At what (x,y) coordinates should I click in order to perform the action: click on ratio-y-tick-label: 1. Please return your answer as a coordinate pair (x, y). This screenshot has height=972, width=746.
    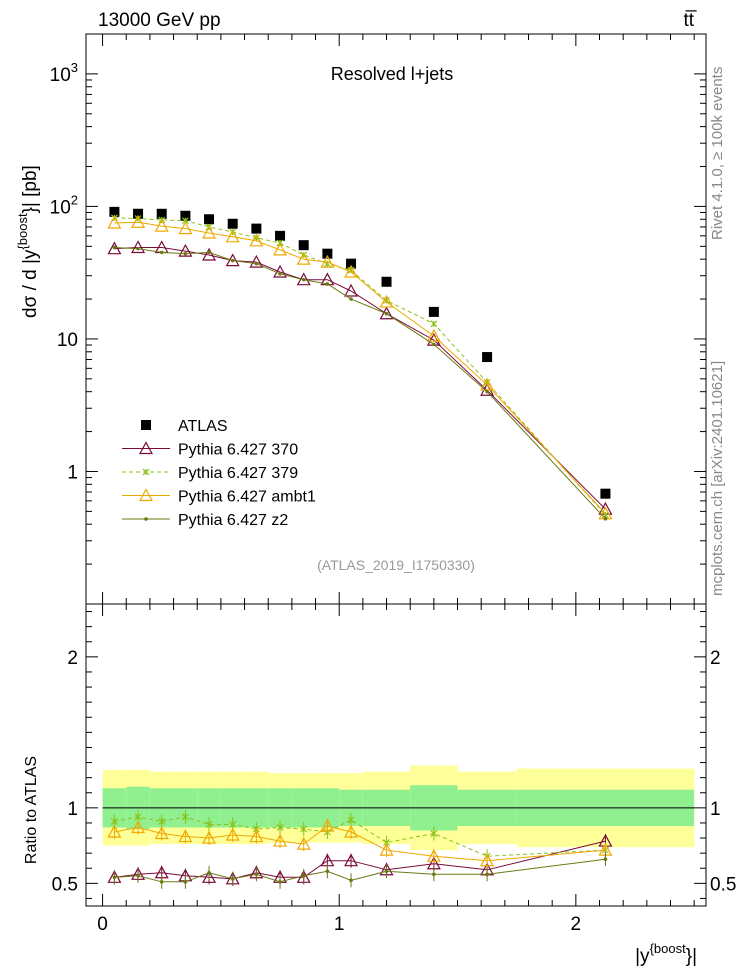
    Looking at the image, I should click on (72, 809).